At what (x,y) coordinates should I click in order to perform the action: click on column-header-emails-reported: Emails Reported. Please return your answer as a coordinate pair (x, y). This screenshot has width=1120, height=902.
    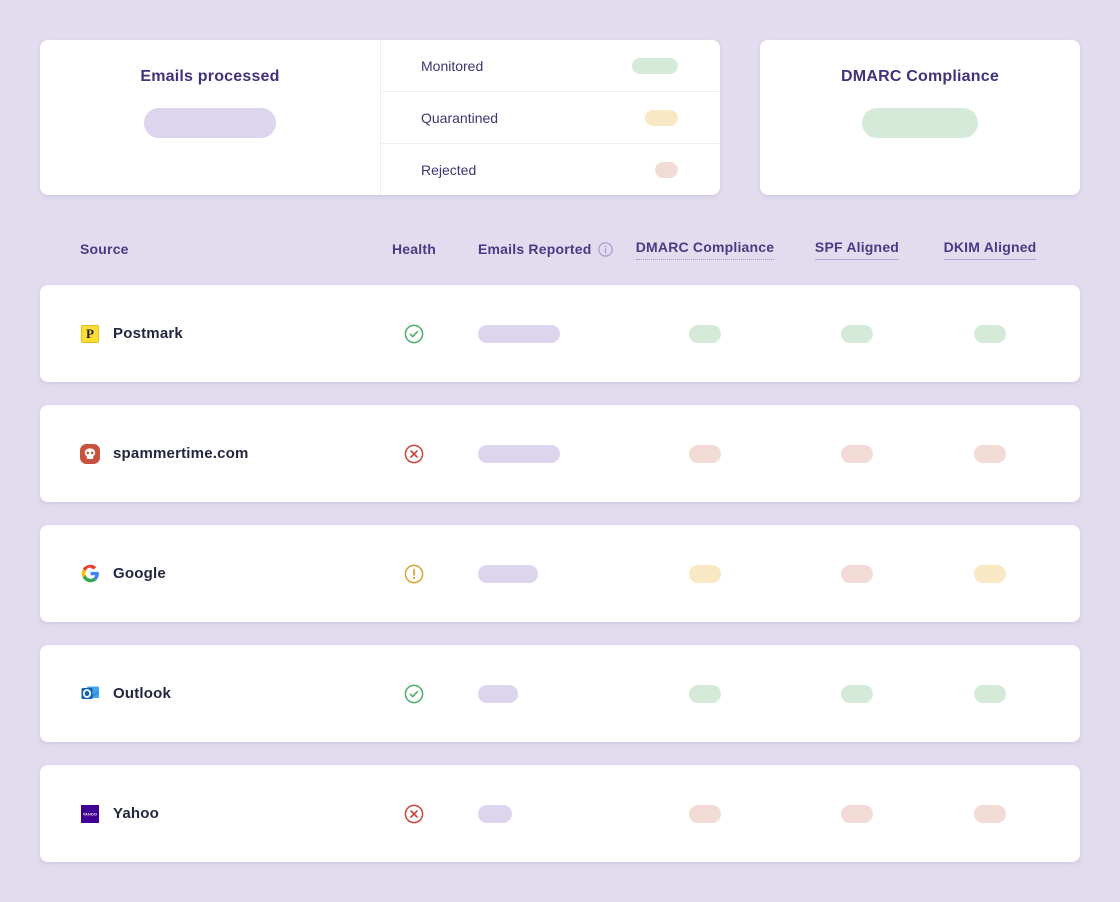
    Looking at the image, I should click on (546, 249).